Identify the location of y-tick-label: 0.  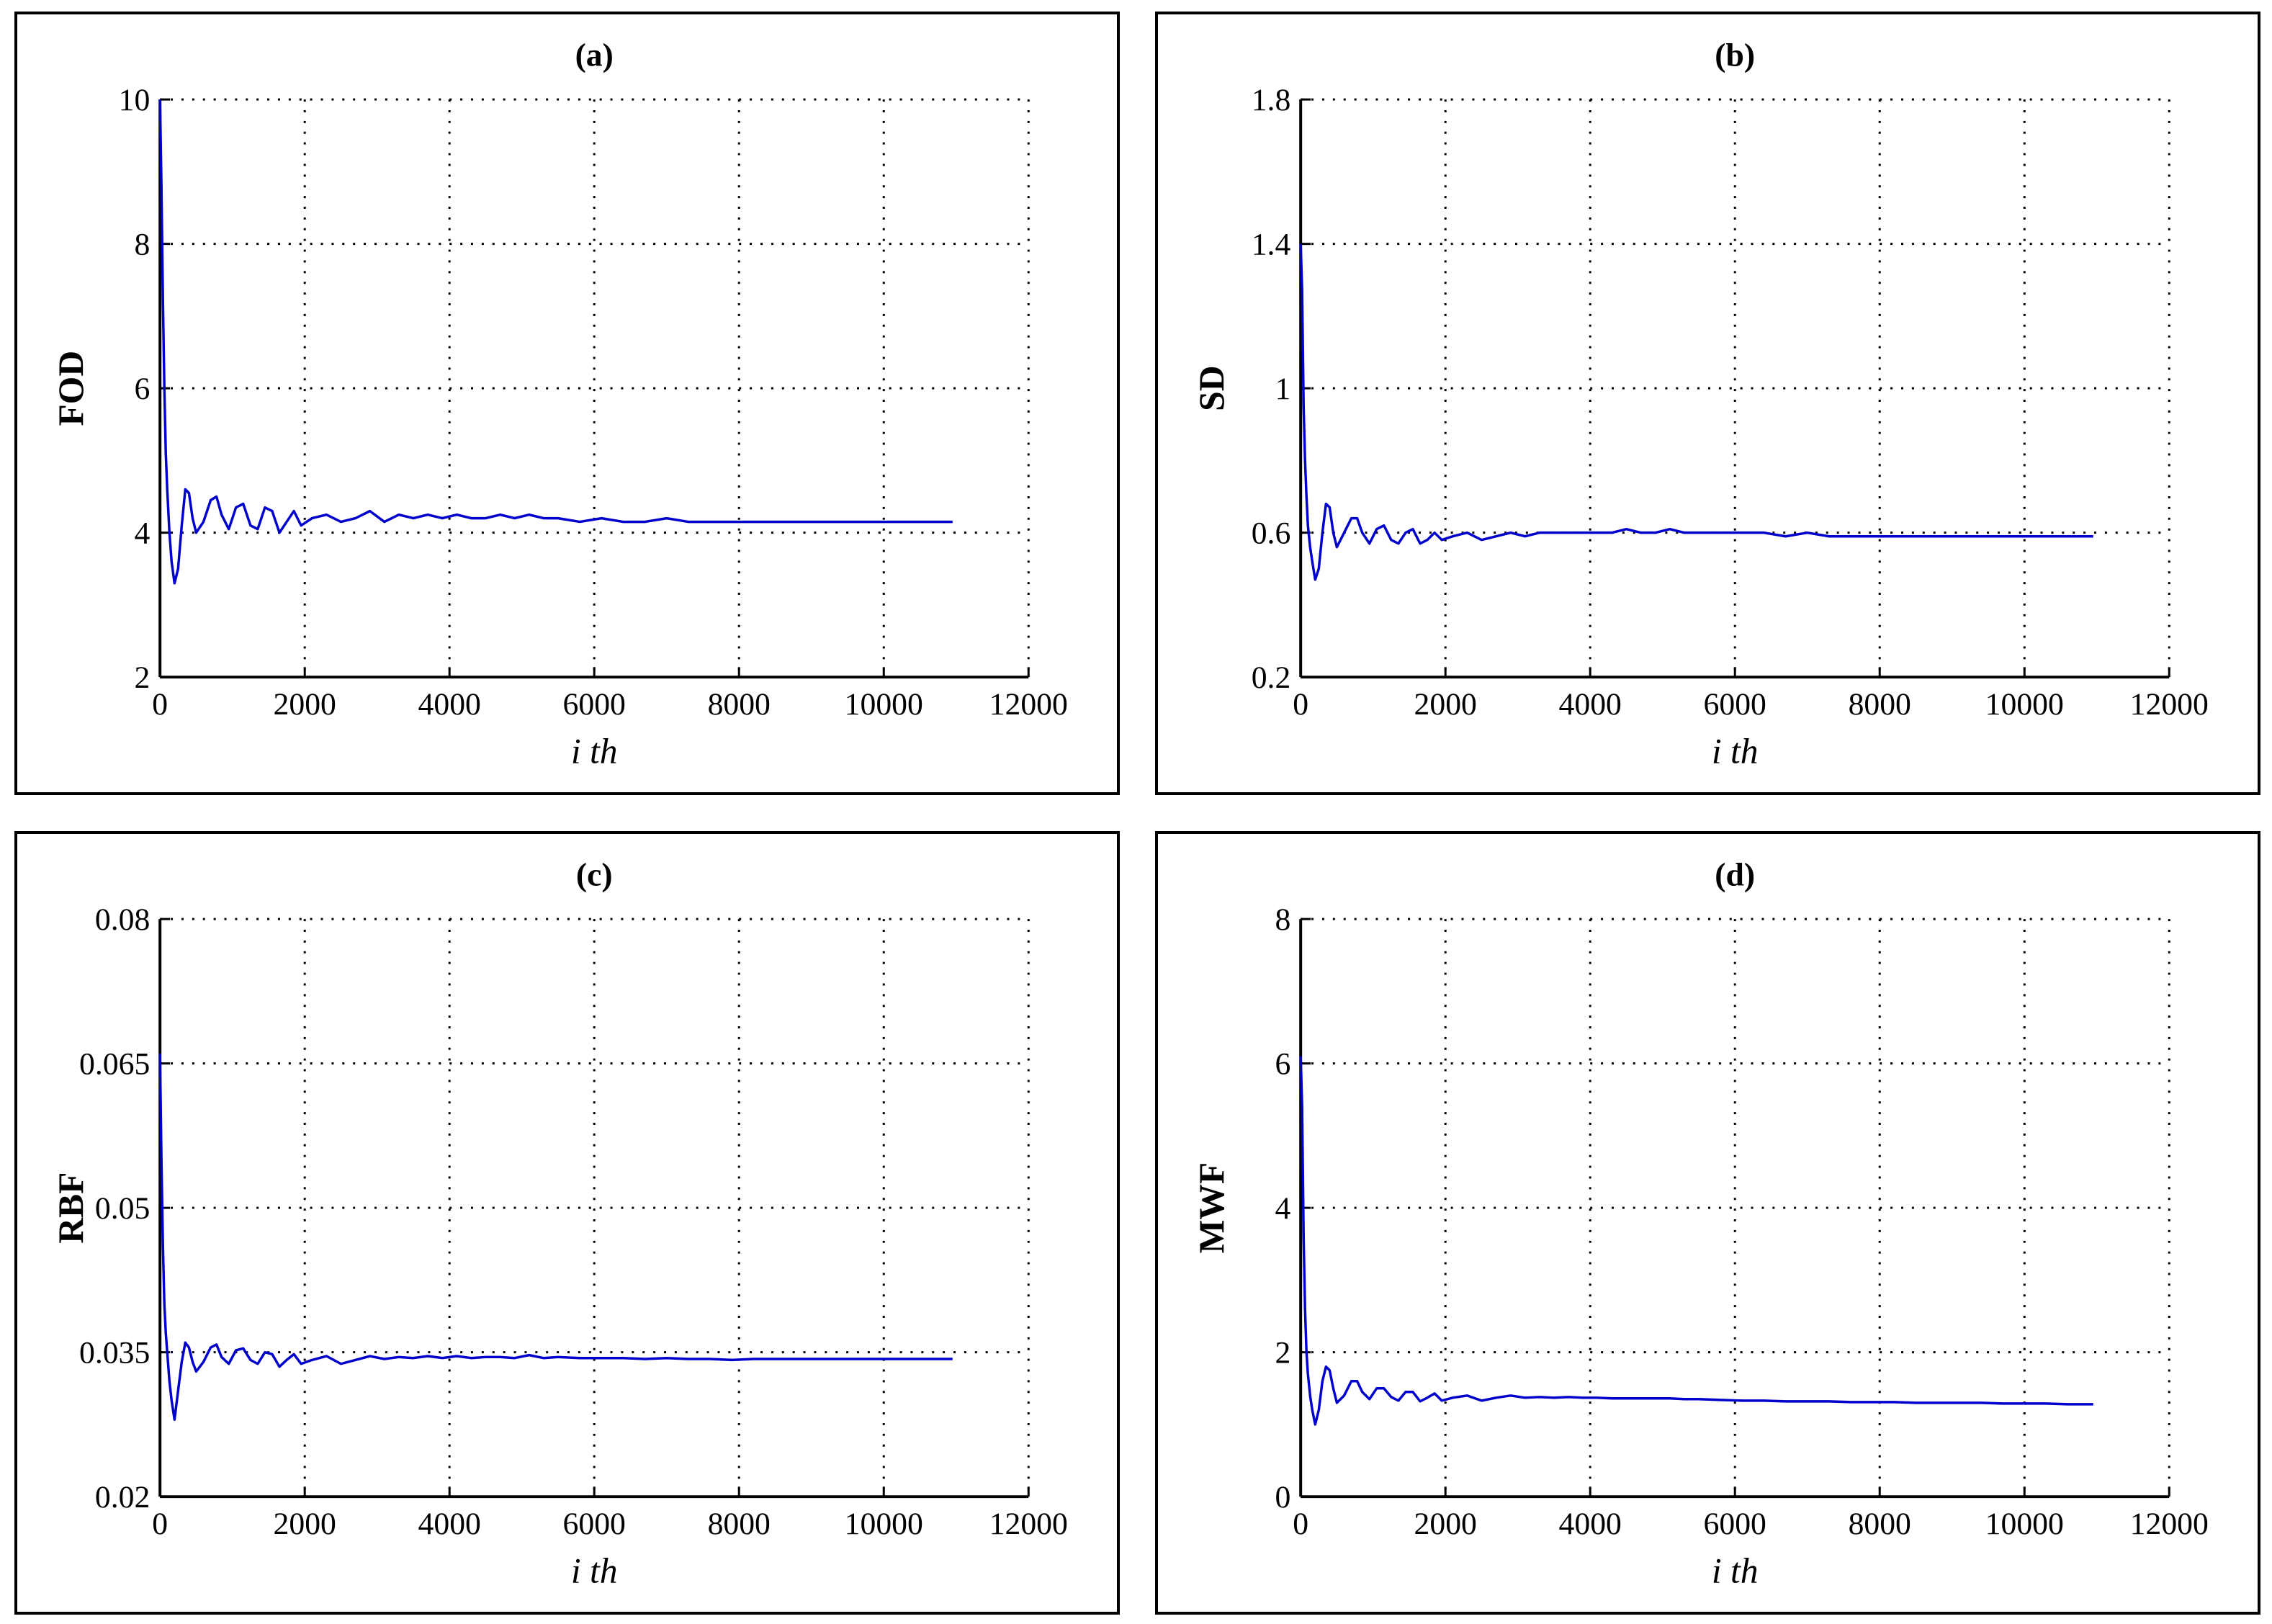
(1282, 1498).